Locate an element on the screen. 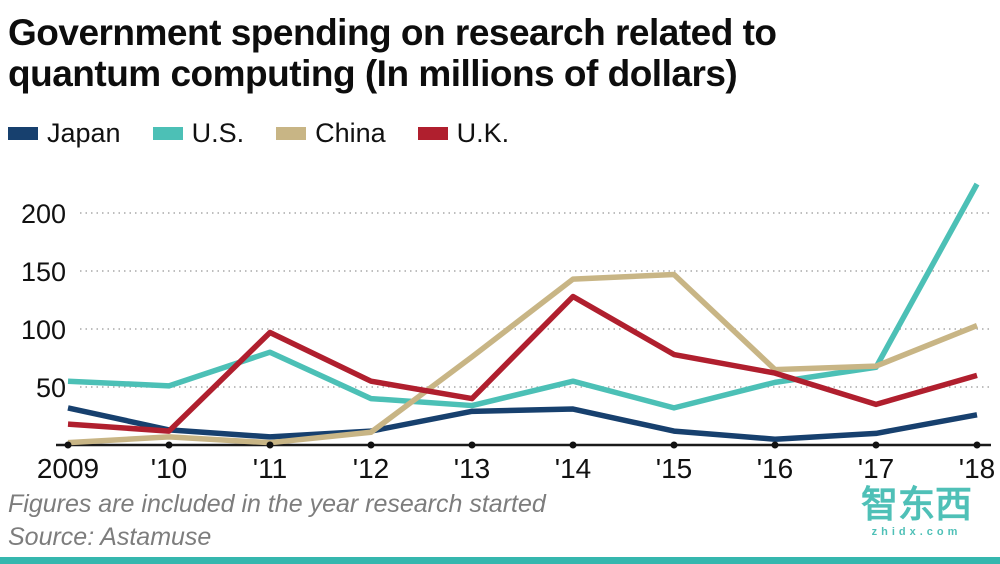  legend-label-china: China is located at coordinates (350, 133).